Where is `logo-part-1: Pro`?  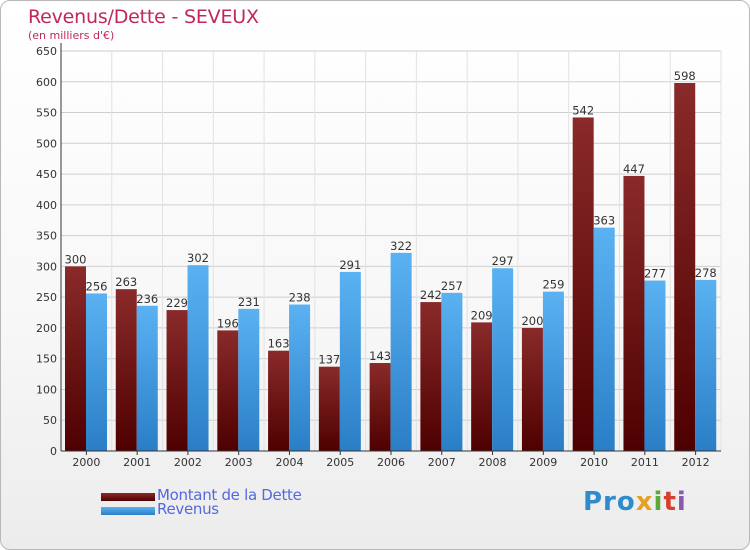 logo-part-1: Pro is located at coordinates (609, 502).